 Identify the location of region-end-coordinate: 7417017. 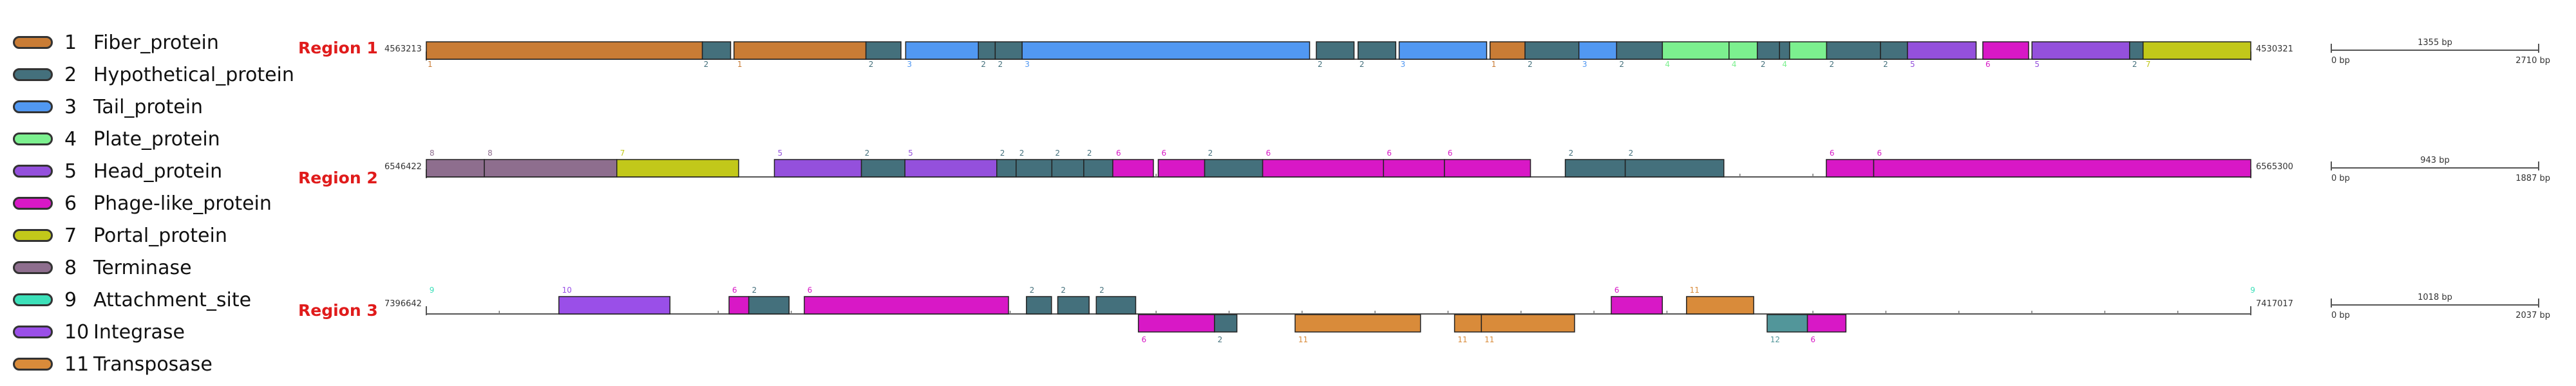
(2274, 304).